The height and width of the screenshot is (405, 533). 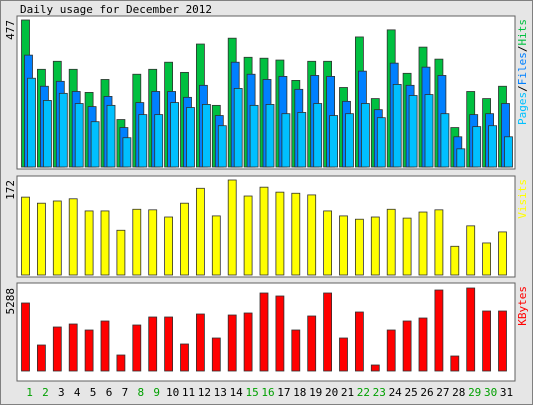 I want to click on x-tick-label: 22, so click(x=363, y=392).